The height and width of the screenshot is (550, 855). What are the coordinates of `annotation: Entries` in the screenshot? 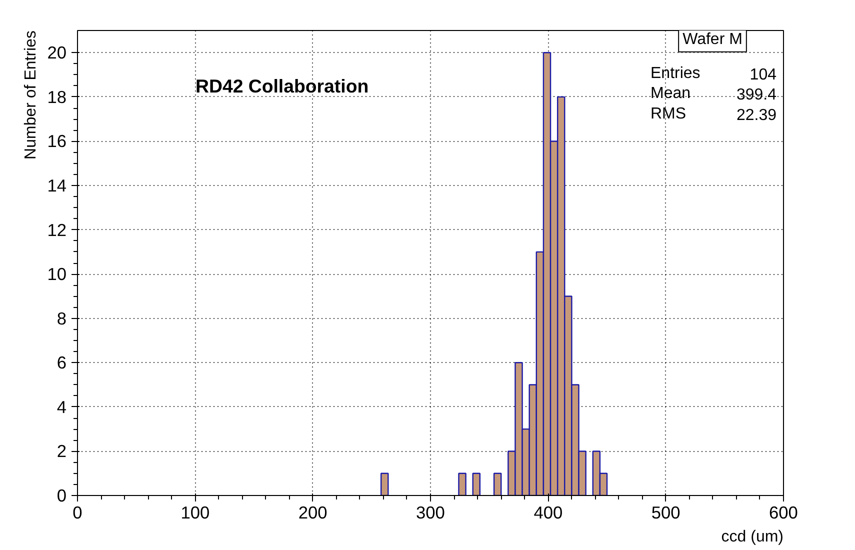 It's located at (675, 73).